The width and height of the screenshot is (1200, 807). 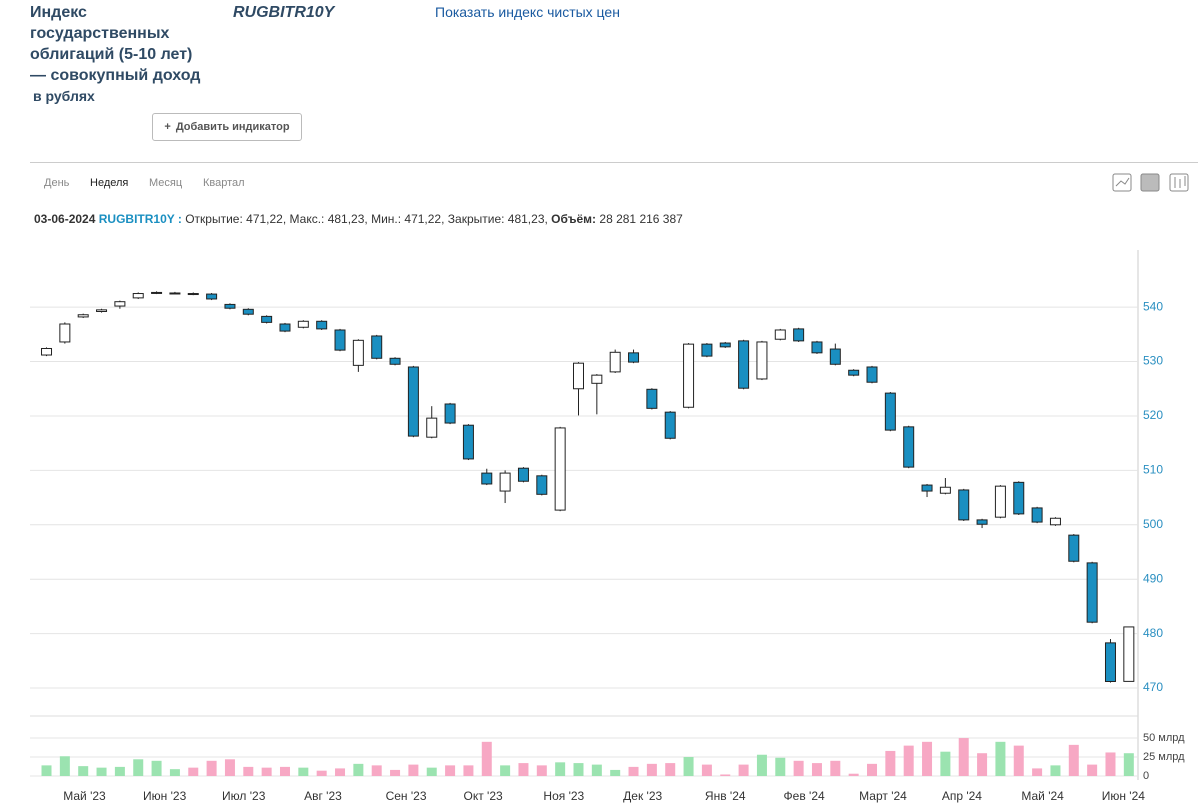 What do you see at coordinates (323, 796) in the screenshot?
I see `x-tick-label: Авг '23` at bounding box center [323, 796].